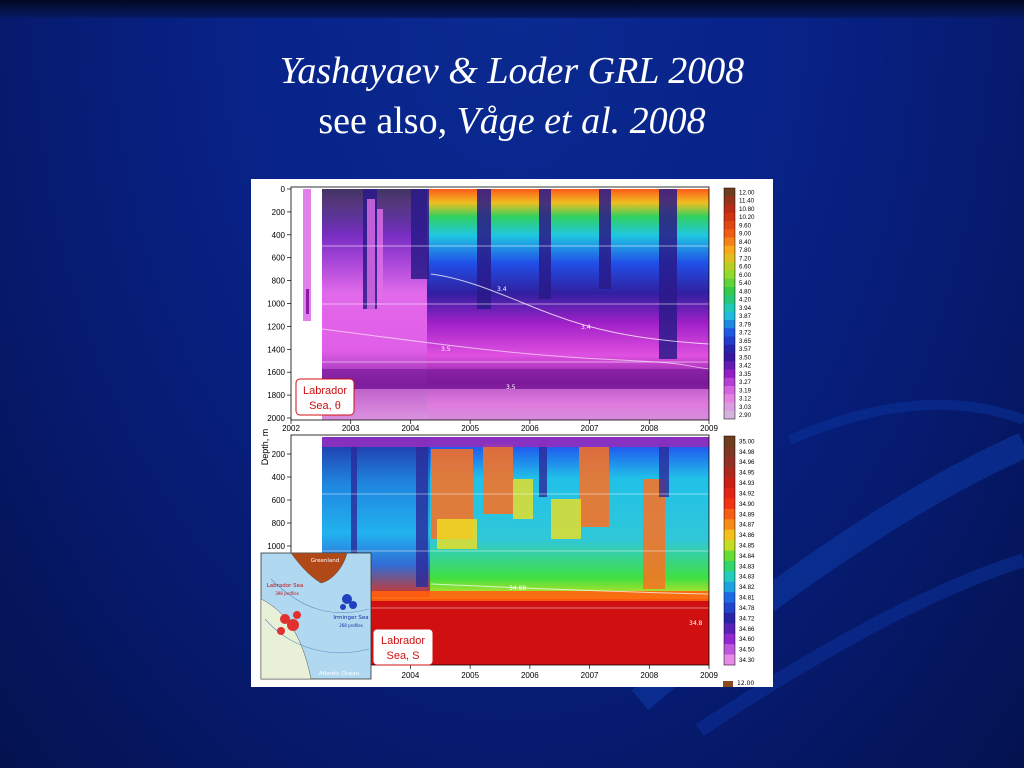 The height and width of the screenshot is (768, 1024). What do you see at coordinates (747, 566) in the screenshot?
I see `salinity-colorbar-label: 34.83` at bounding box center [747, 566].